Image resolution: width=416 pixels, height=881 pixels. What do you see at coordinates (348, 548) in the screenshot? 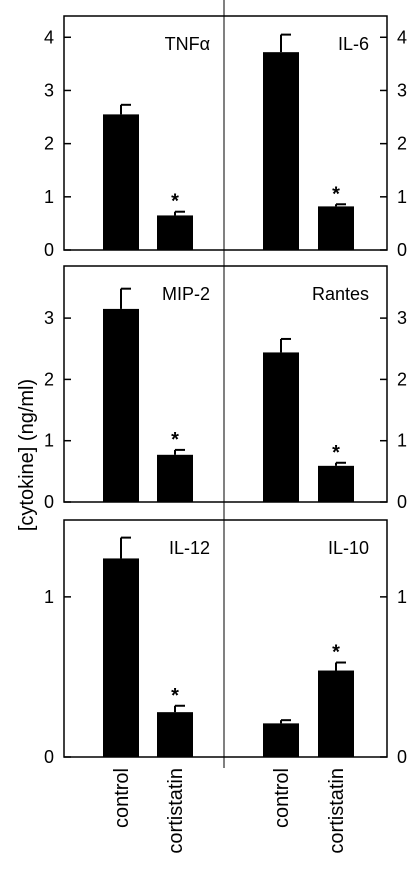
I see `panel-label-il-10: IL-10` at bounding box center [348, 548].